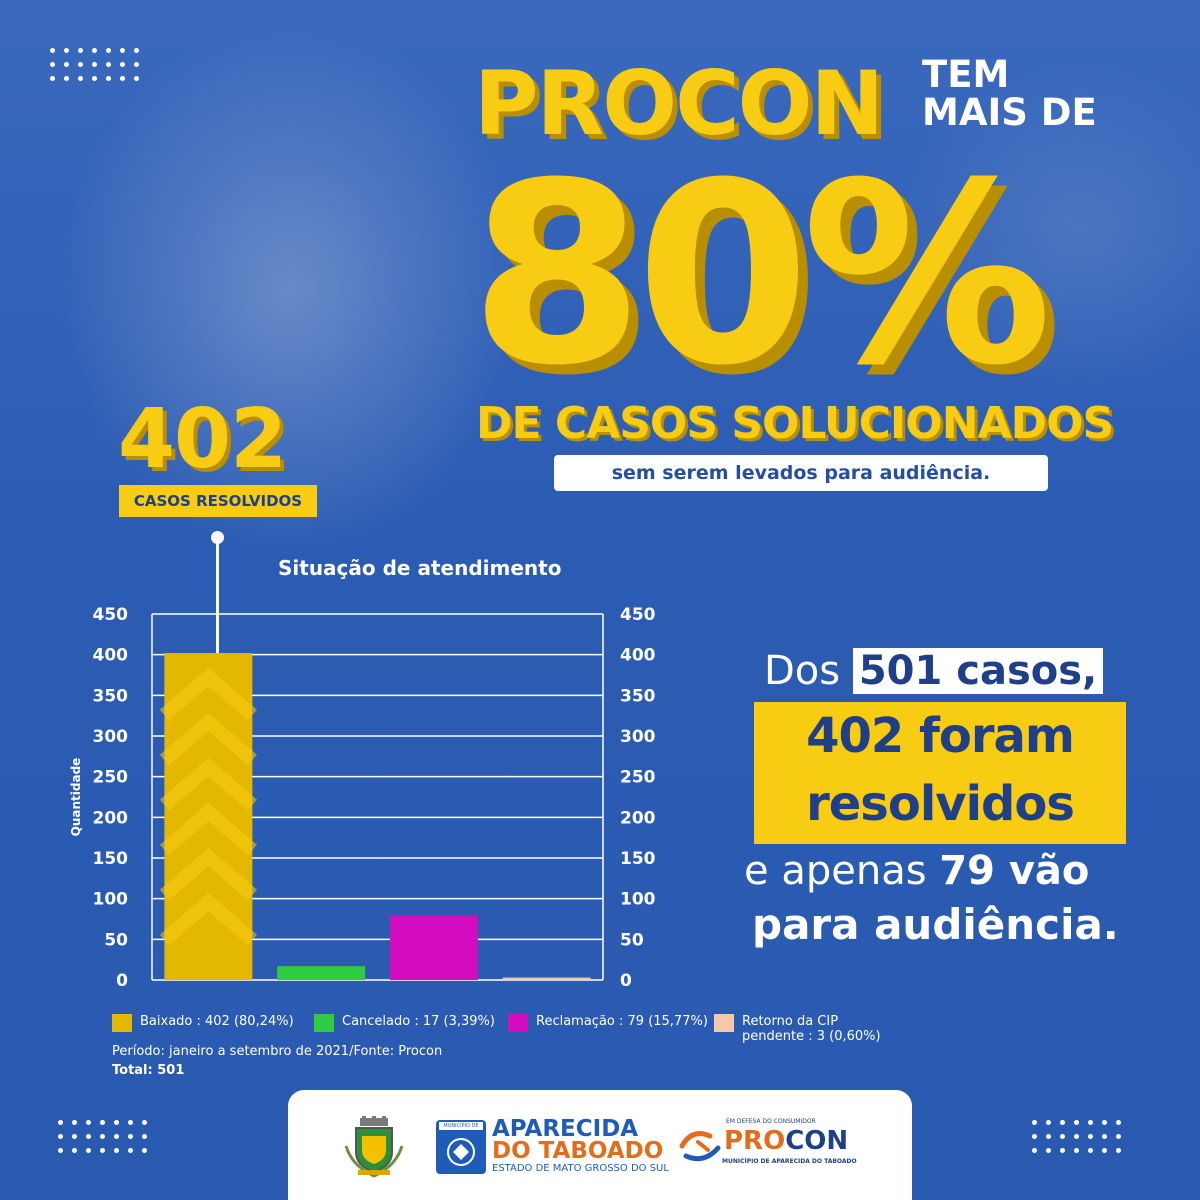  Describe the element at coordinates (632, 940) in the screenshot. I see `y-tick-label-right: 50` at that location.